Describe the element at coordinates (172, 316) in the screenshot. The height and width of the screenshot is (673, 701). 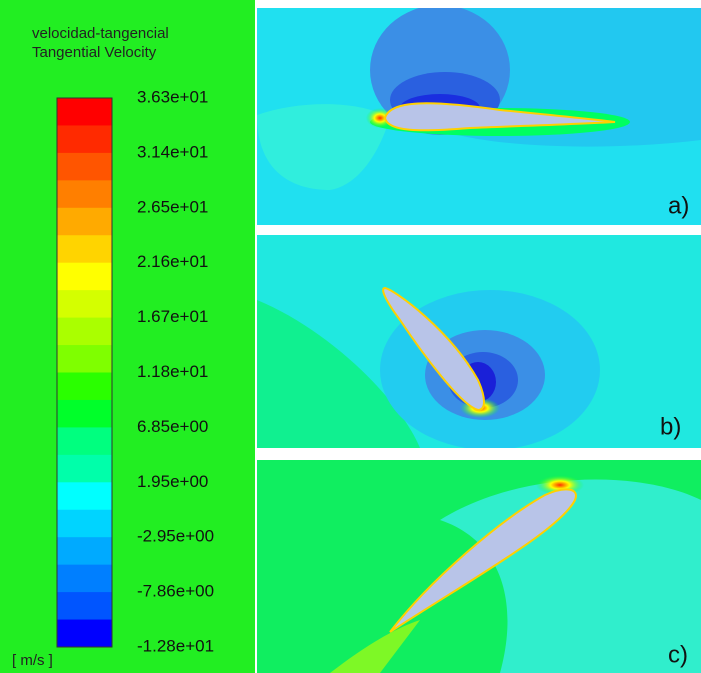
I see `colorbar-label: 1.67e+01` at that location.